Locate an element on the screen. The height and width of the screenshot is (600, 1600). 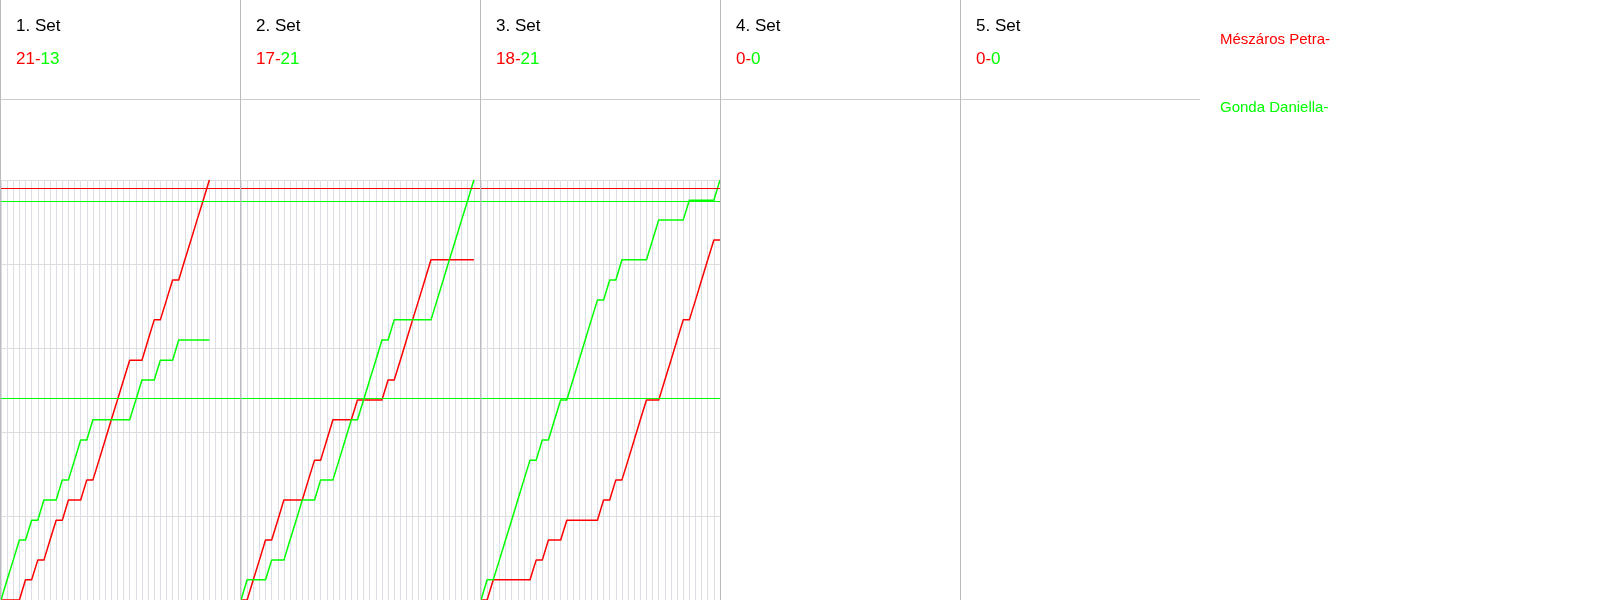
text: Mészáros Petra- is located at coordinates (1275, 39).